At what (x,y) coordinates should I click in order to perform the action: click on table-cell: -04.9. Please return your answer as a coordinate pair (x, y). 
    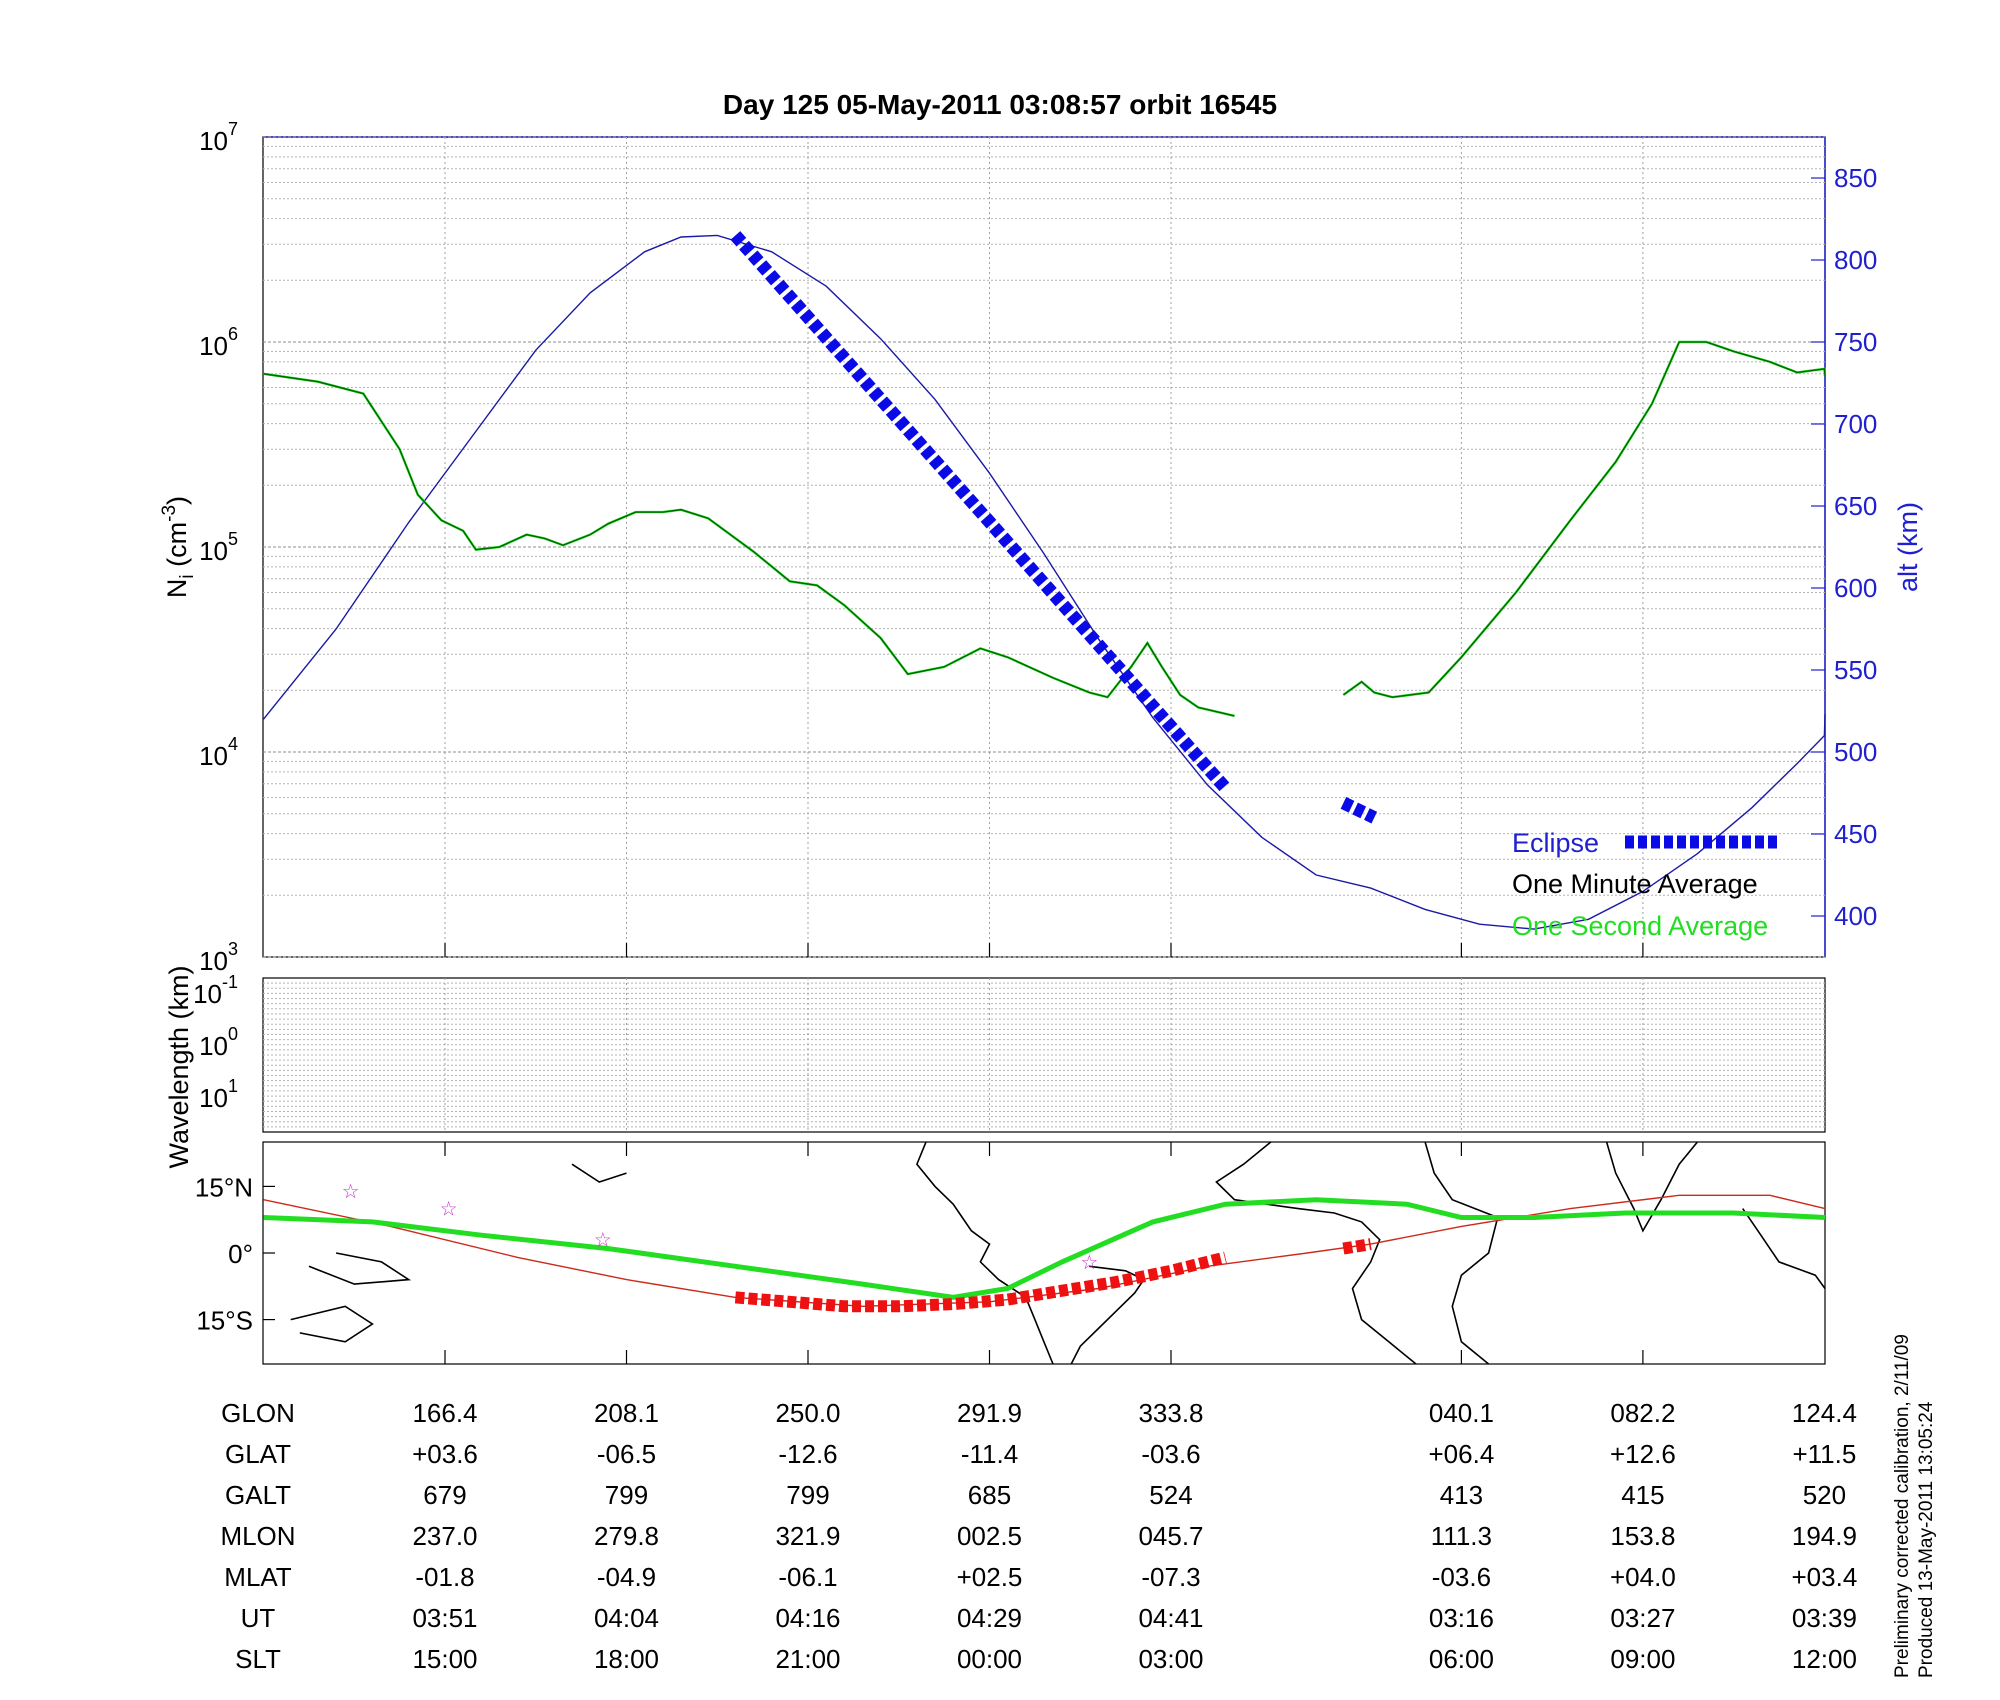
    Looking at the image, I should click on (626, 1577).